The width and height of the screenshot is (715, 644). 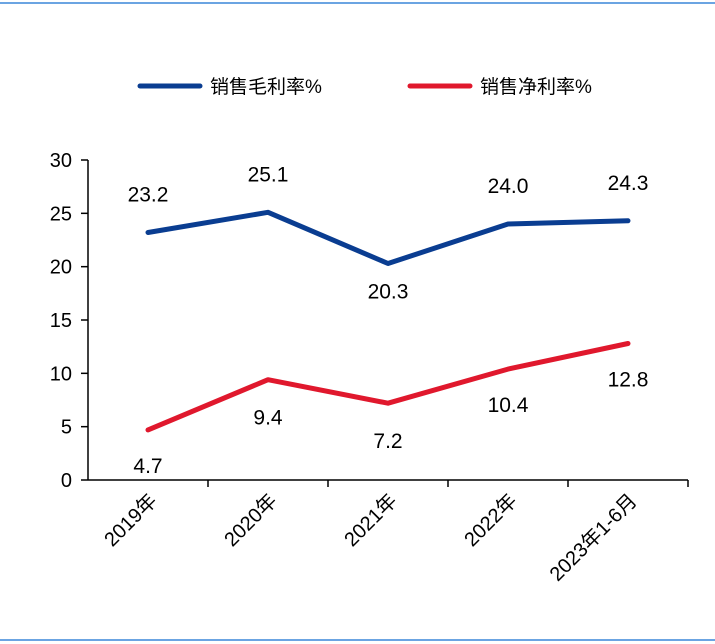 I want to click on y-tick-label: 0, so click(x=66, y=481).